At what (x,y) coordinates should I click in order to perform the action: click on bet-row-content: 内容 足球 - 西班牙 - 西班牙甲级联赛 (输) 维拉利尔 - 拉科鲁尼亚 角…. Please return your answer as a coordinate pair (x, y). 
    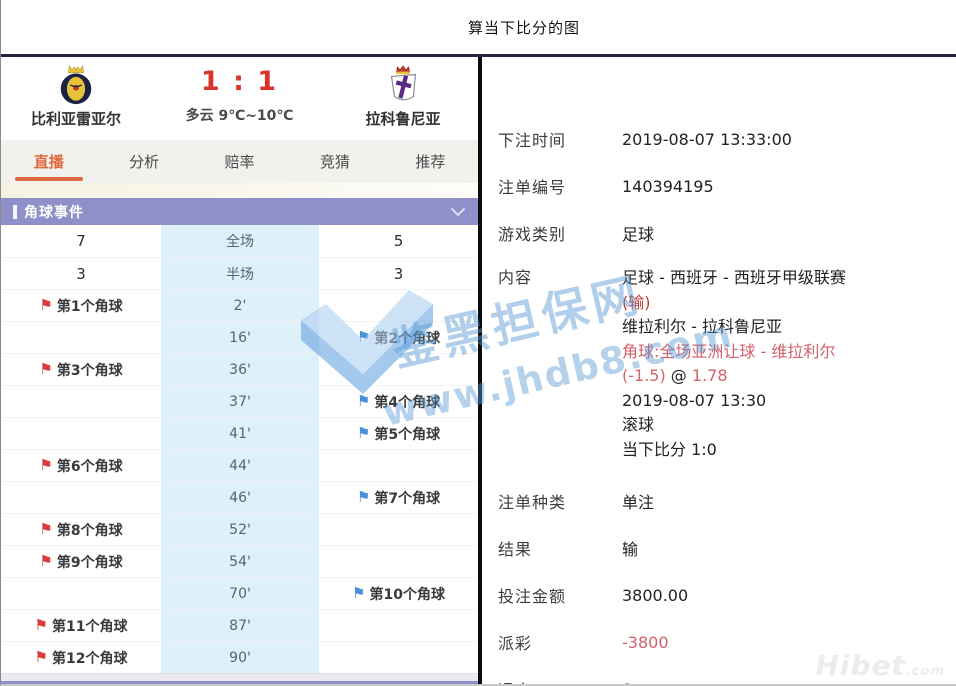
    Looking at the image, I should click on (719, 364).